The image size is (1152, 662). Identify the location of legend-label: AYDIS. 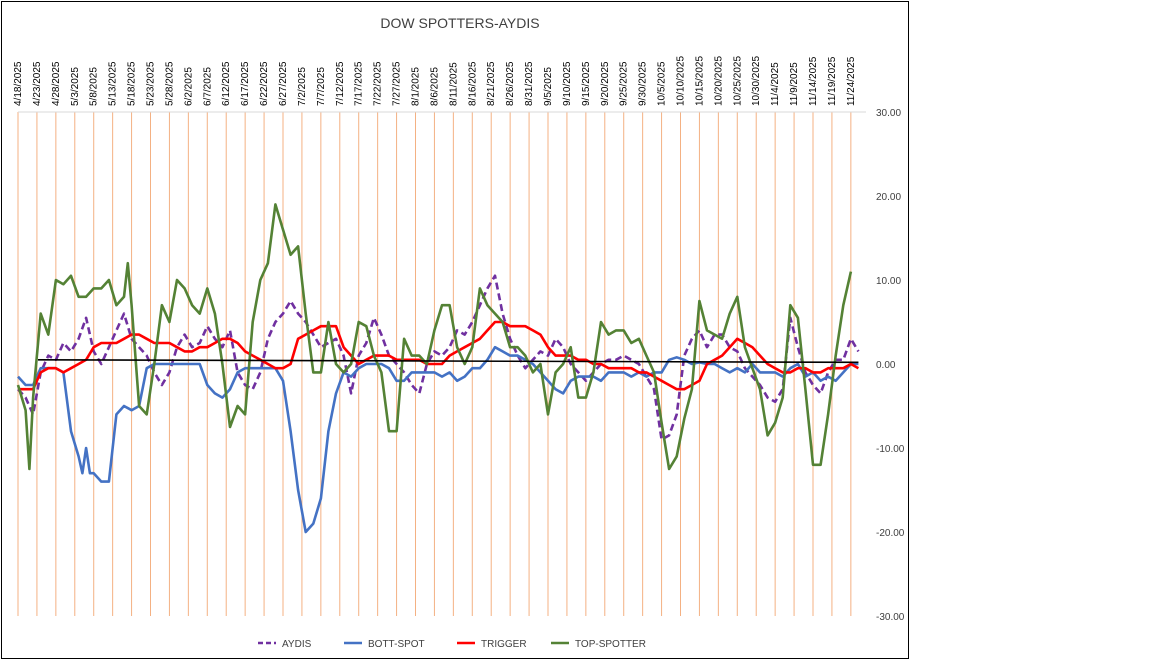
(297, 644).